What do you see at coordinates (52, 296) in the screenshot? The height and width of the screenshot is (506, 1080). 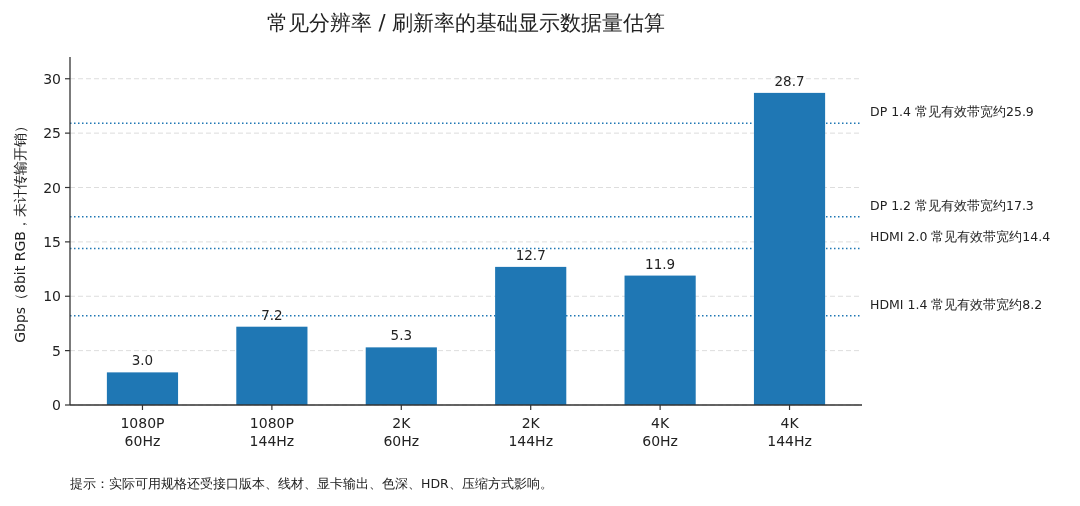 I see `y-tick-label: 10` at bounding box center [52, 296].